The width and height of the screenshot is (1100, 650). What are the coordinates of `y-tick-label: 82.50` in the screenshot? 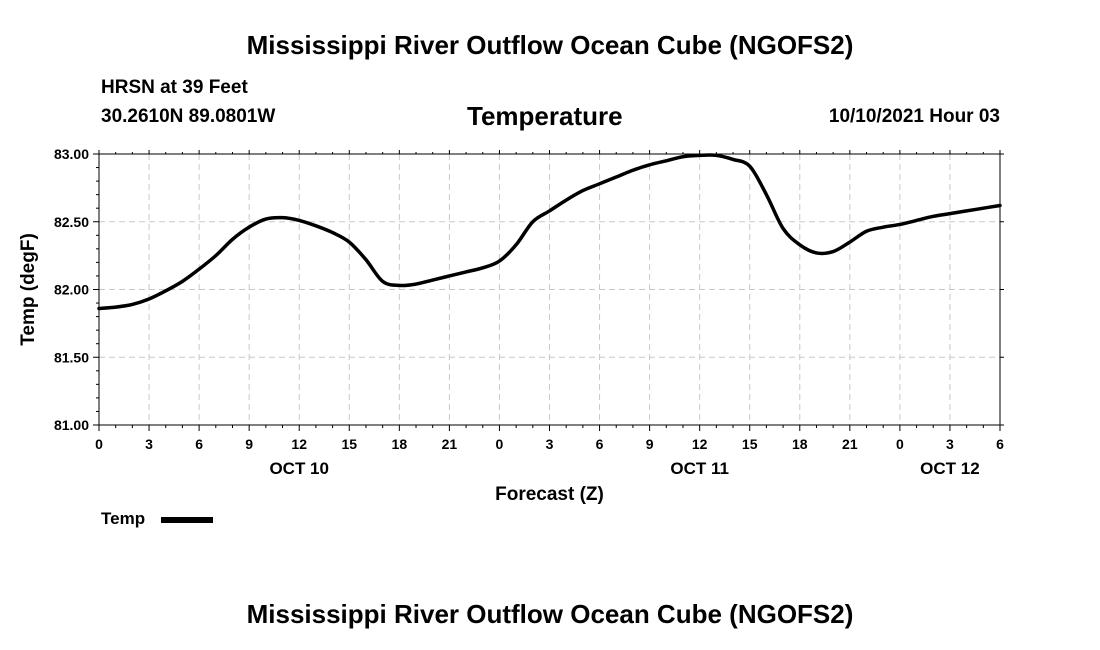 It's located at (71, 222).